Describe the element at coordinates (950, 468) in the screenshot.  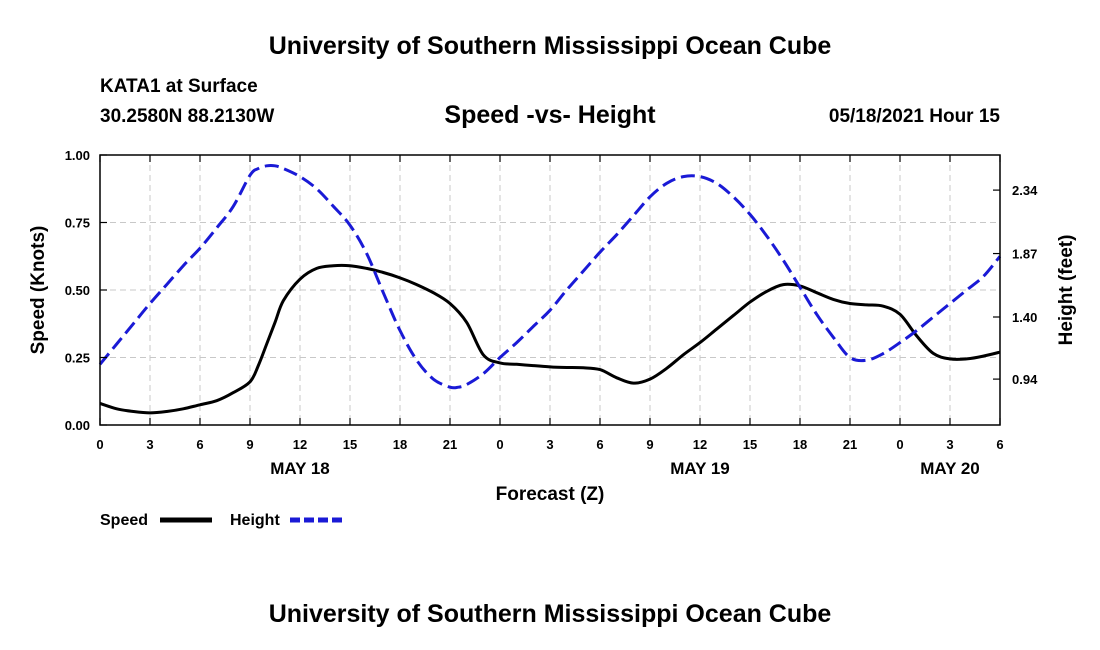
I see `x-date-label: MAY 20` at that location.